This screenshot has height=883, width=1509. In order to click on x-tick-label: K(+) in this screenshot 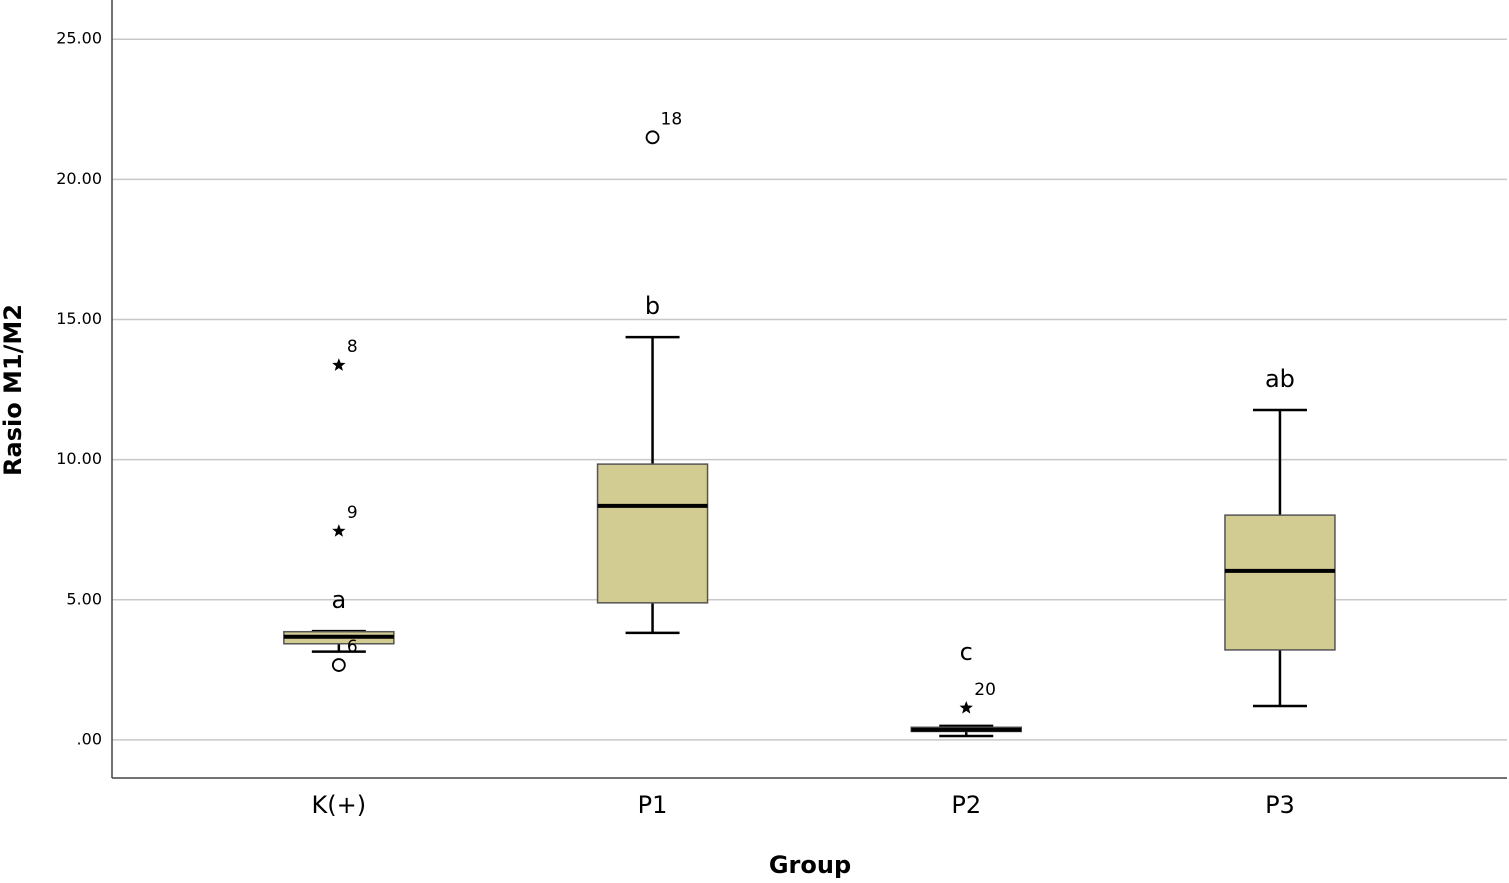, I will do `click(339, 805)`.